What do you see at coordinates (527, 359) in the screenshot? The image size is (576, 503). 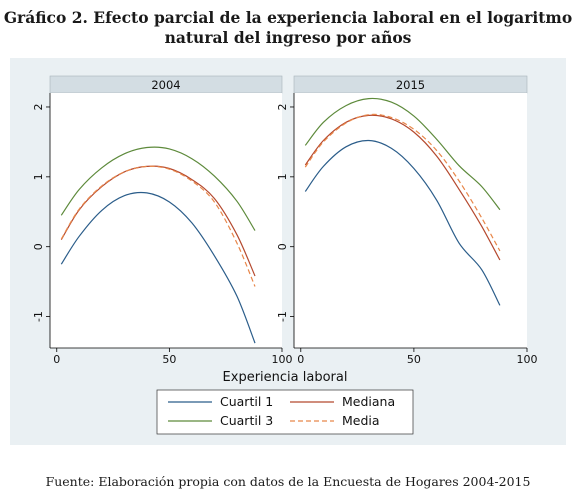 I see `x-tick-label-2015-100: 100` at bounding box center [527, 359].